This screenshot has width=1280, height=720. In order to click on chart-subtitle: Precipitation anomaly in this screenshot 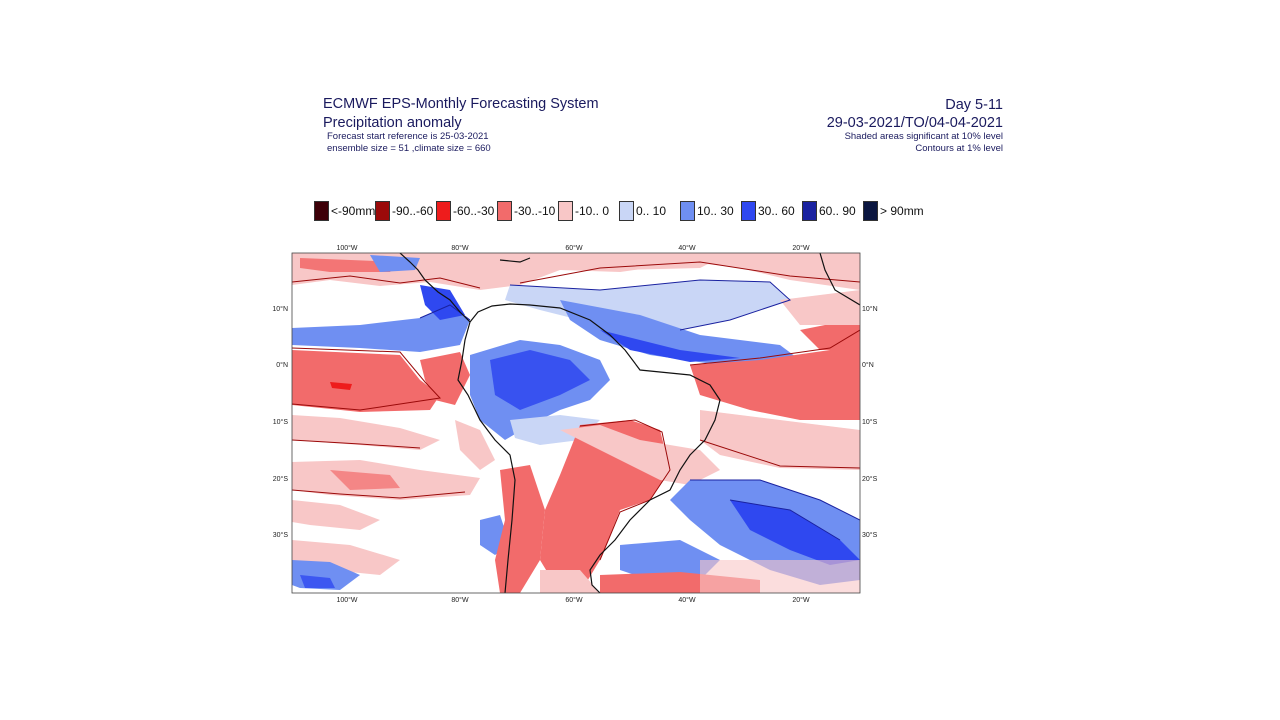, I will do `click(392, 123)`.